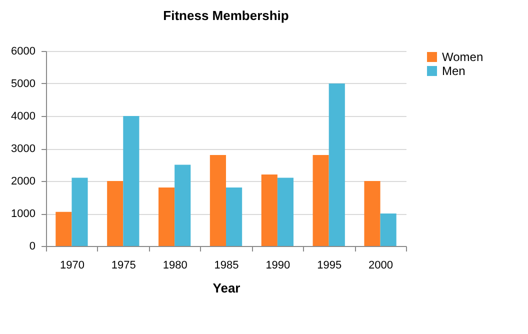 The height and width of the screenshot is (334, 528). Describe the element at coordinates (23, 84) in the screenshot. I see `y-tick-label: 5000` at that location.